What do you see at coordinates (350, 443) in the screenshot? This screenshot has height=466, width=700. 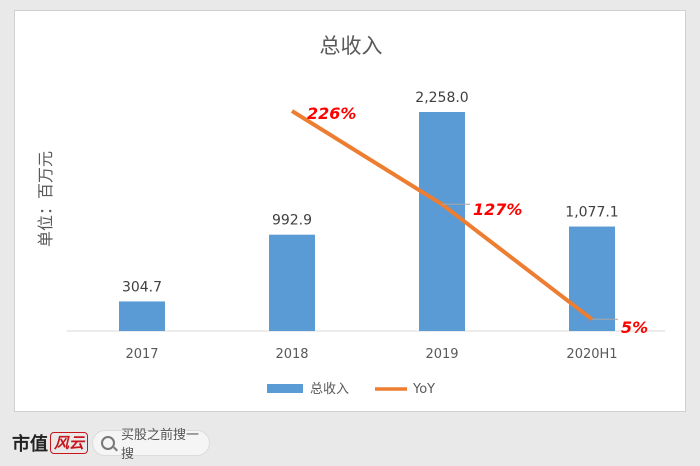 I see `footer-bar: 市值 风云 买股之前搜一搜` at bounding box center [350, 443].